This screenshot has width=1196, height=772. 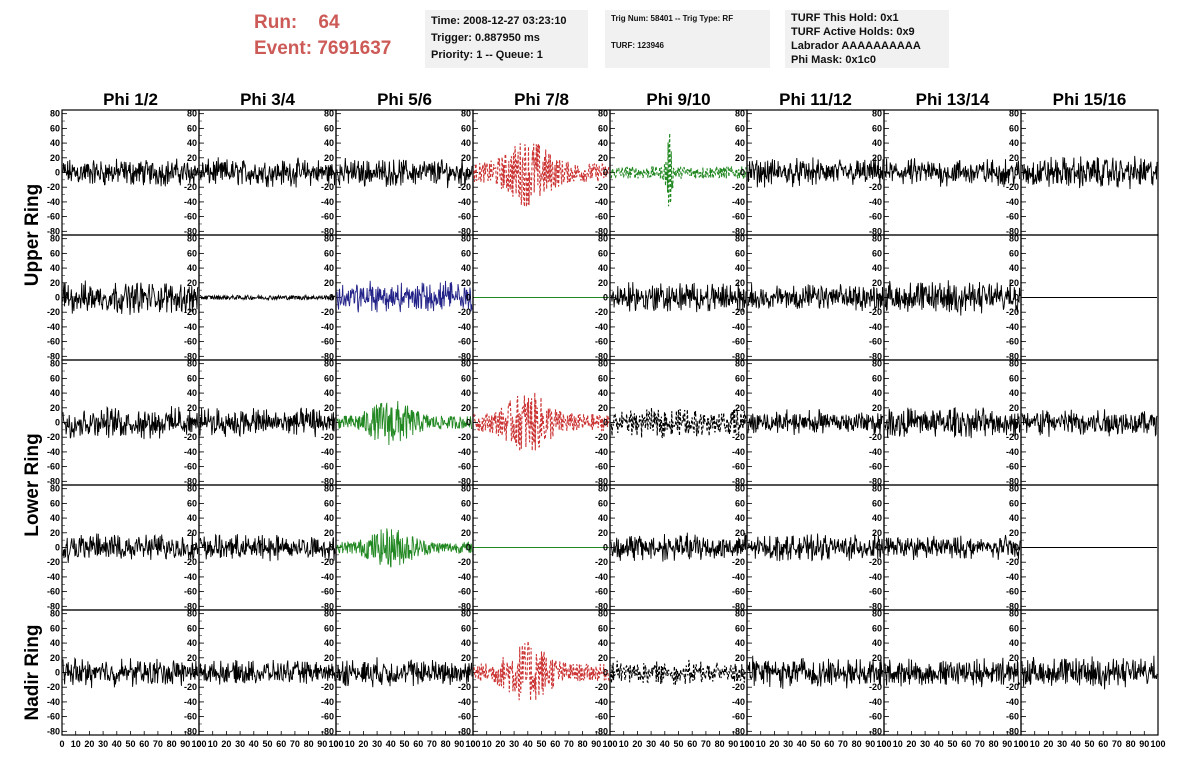 What do you see at coordinates (541, 99) in the screenshot?
I see `column-header-3: Phi 7/8` at bounding box center [541, 99].